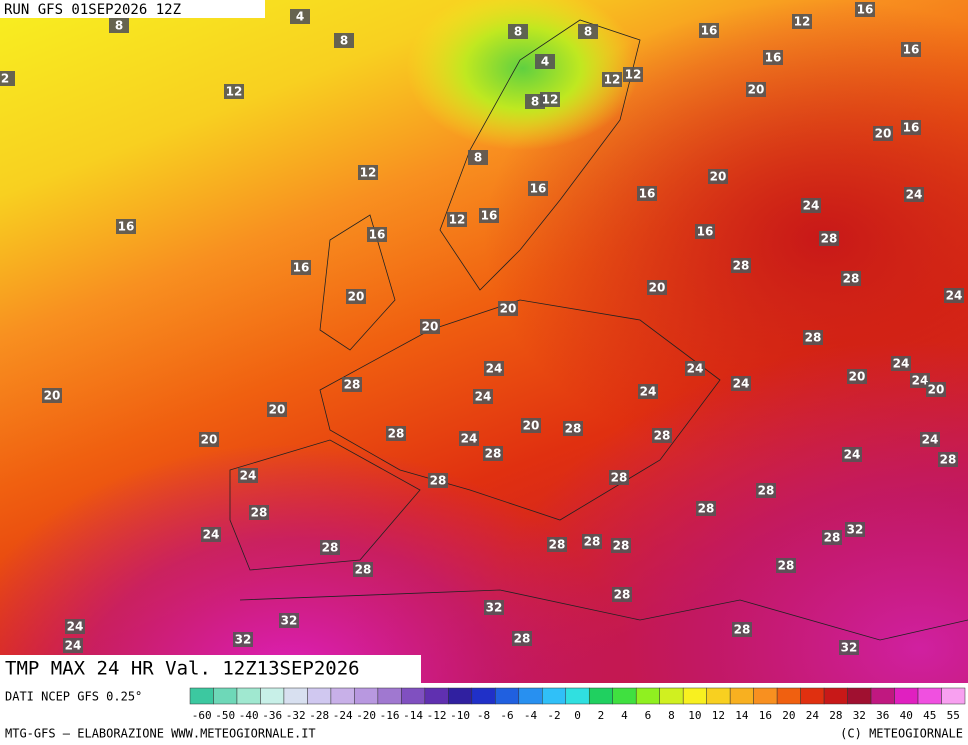 This screenshot has width=968, height=745. Describe the element at coordinates (648, 715) in the screenshot. I see `colorbar-label: 6` at that location.